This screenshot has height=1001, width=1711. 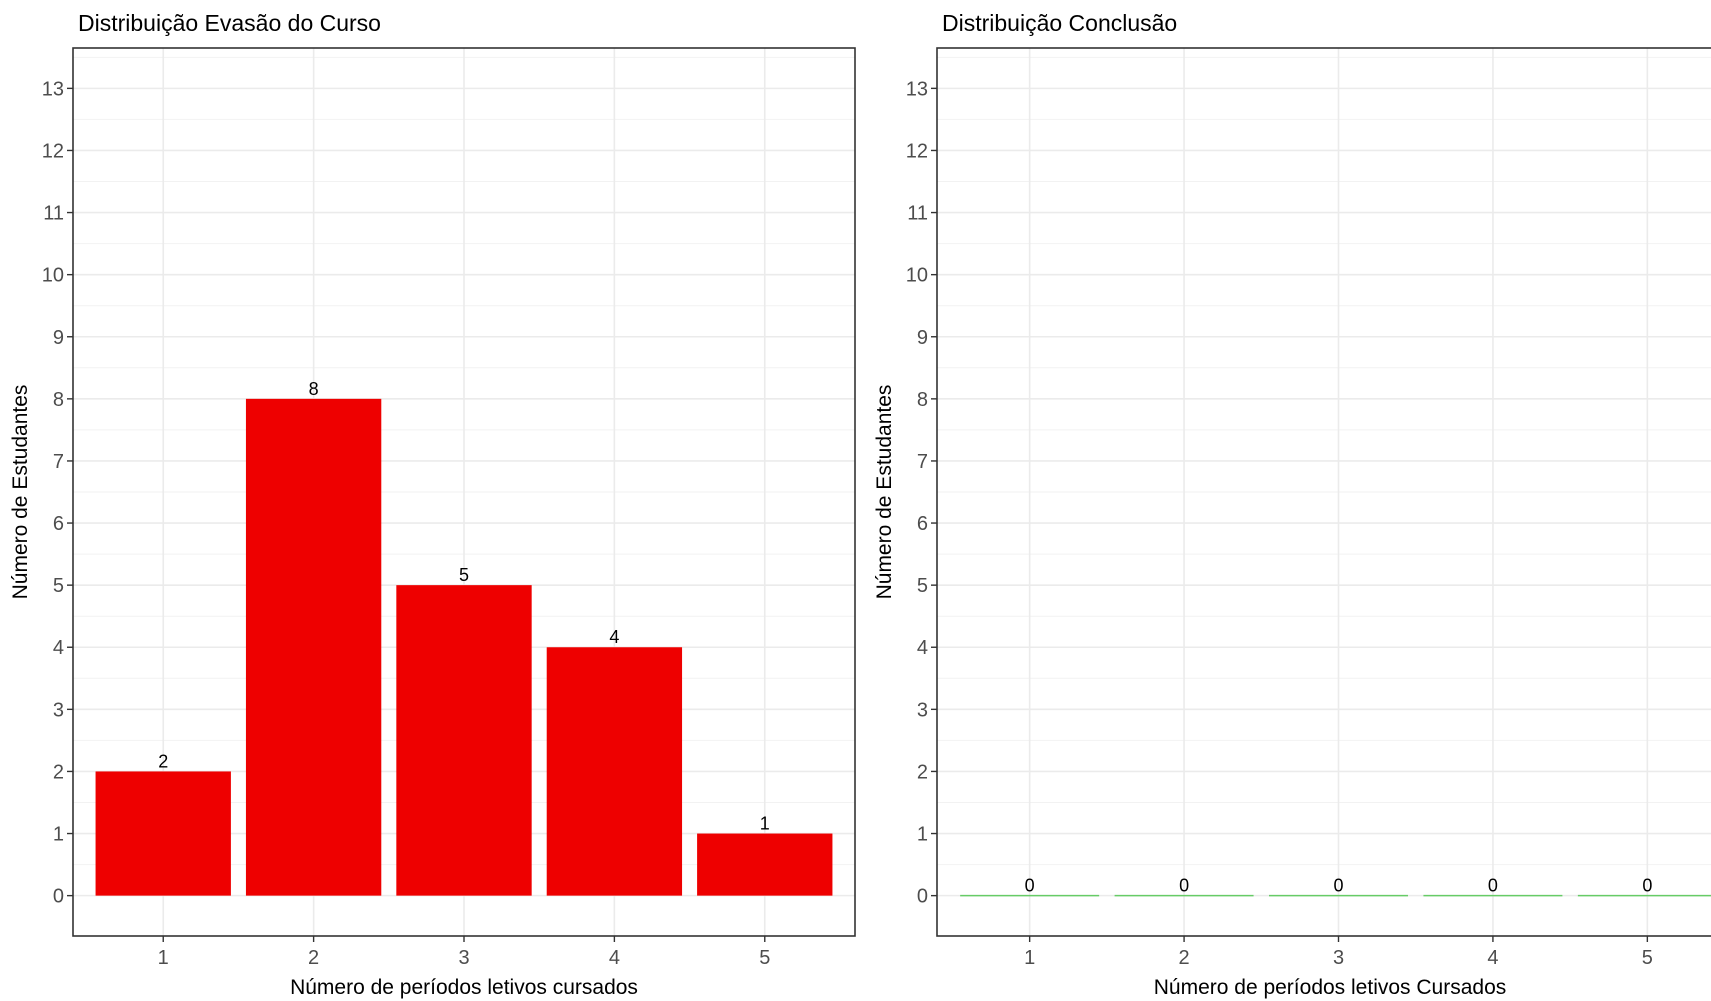 I want to click on chart-title: Distribuição Evasão do Curso, so click(x=229, y=23).